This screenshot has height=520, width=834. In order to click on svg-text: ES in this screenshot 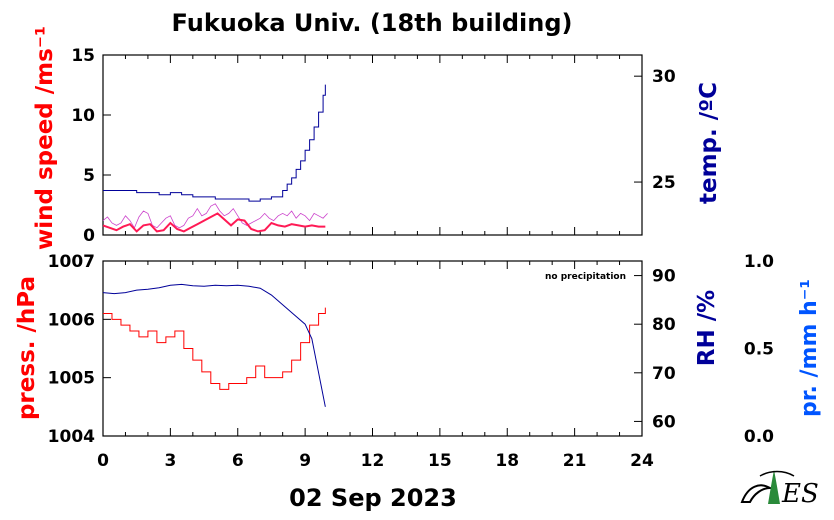, I will do `click(800, 494)`.